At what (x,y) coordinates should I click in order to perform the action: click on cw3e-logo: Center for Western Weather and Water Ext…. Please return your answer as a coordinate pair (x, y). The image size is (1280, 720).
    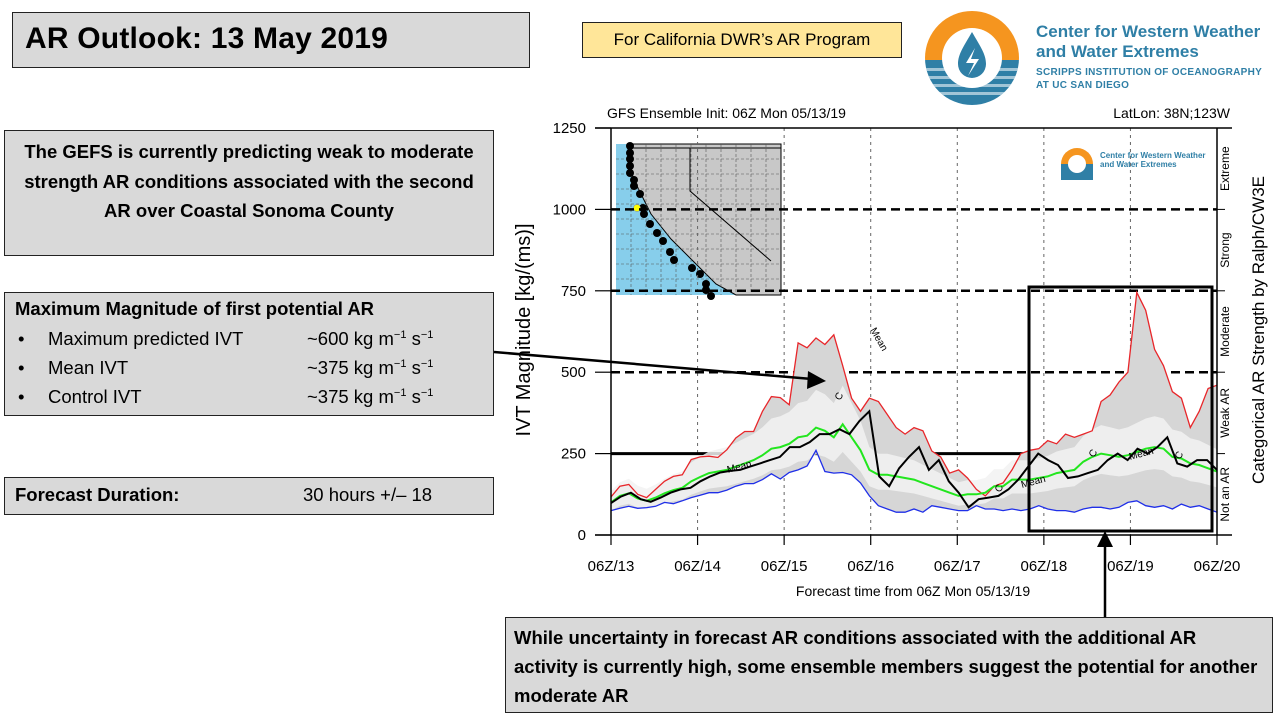
    Looking at the image, I should click on (1097, 58).